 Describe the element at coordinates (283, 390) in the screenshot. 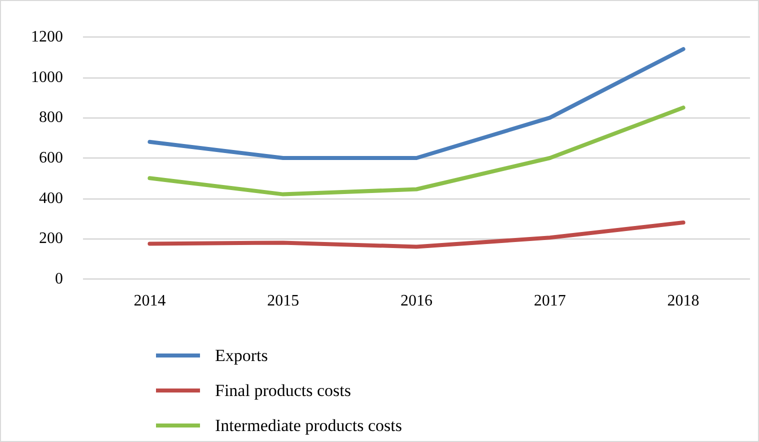

I see `legend-label: Final products costs` at that location.